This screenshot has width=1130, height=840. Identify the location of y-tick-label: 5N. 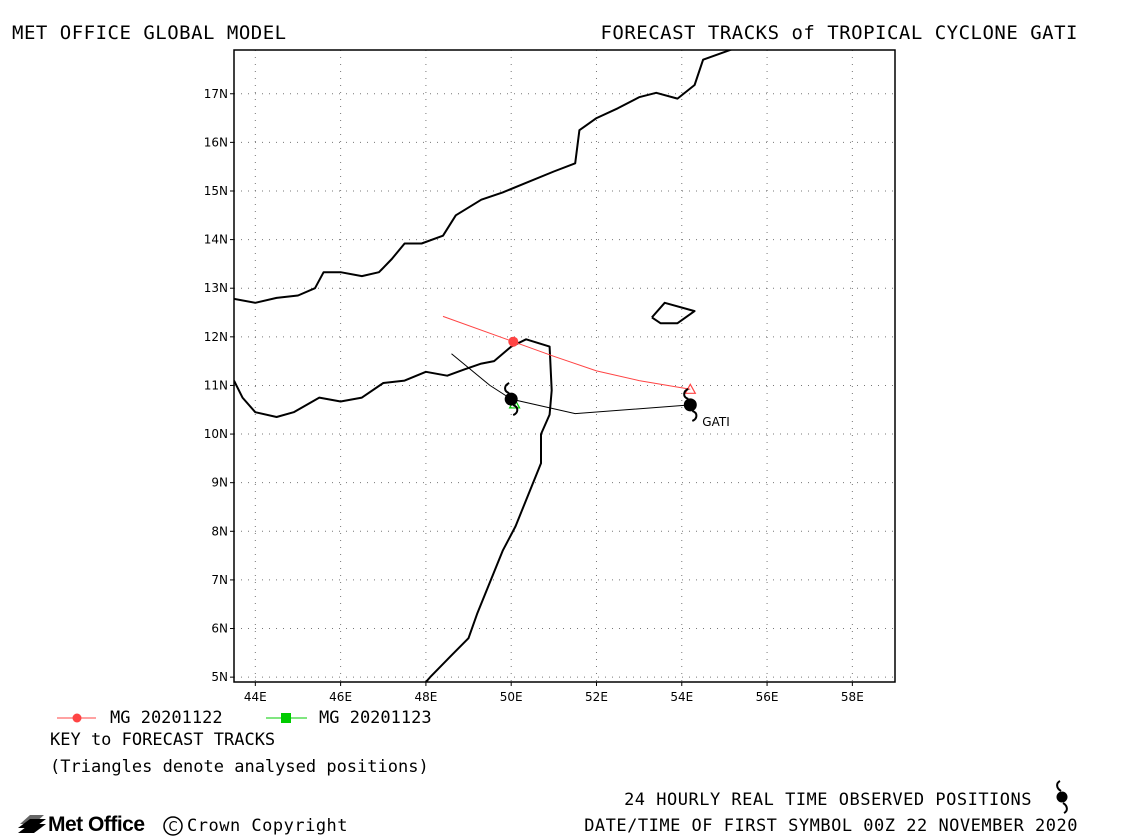
(219, 677).